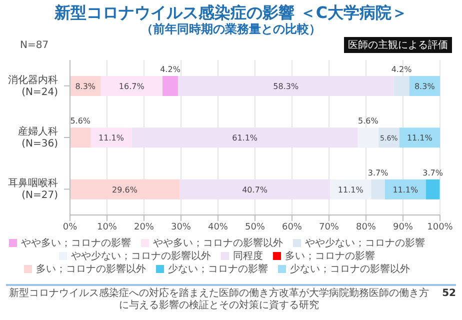  Describe the element at coordinates (91, 269) in the screenshot. I see `legend-label: 多い；コロナの影響以外` at that location.